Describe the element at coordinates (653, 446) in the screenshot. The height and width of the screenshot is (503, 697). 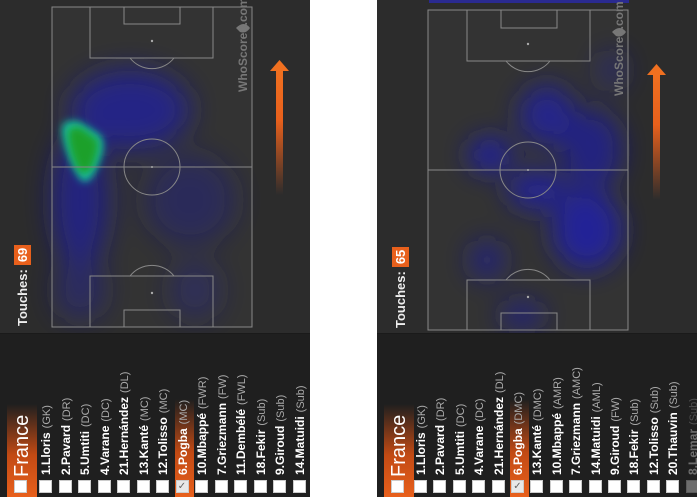
I see `player-name: 12.Tolisso` at that location.